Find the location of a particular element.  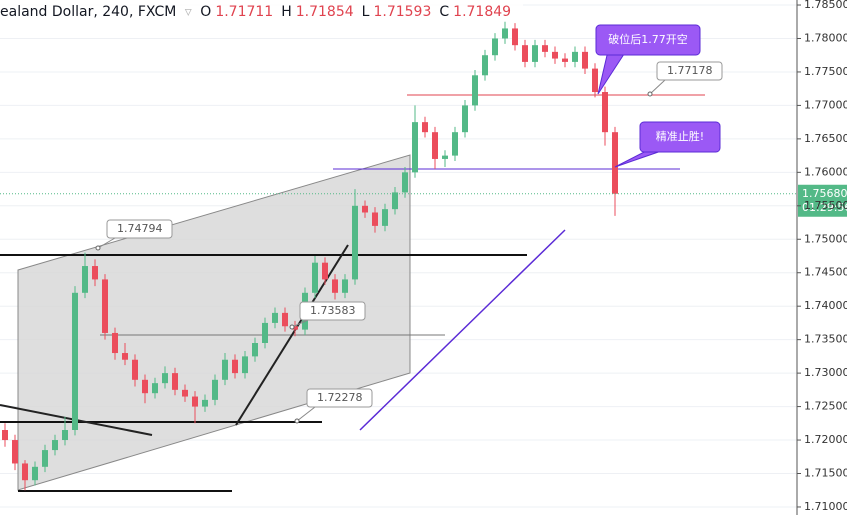

price-note-text: 1.73583 is located at coordinates (333, 310).